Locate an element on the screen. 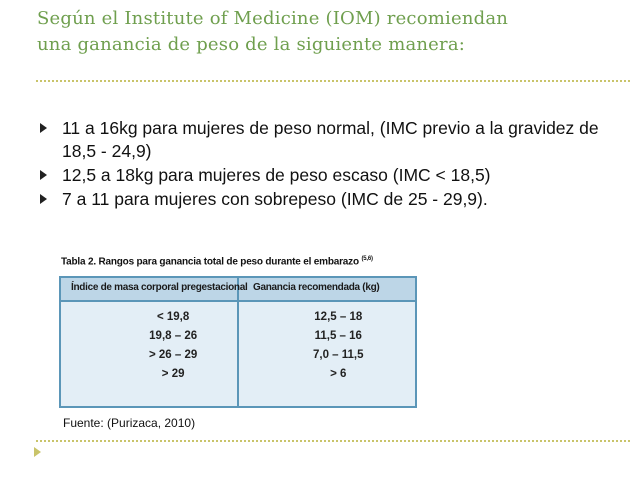 This screenshot has width=638, height=479. table-cell: > 6 is located at coordinates (338, 374).